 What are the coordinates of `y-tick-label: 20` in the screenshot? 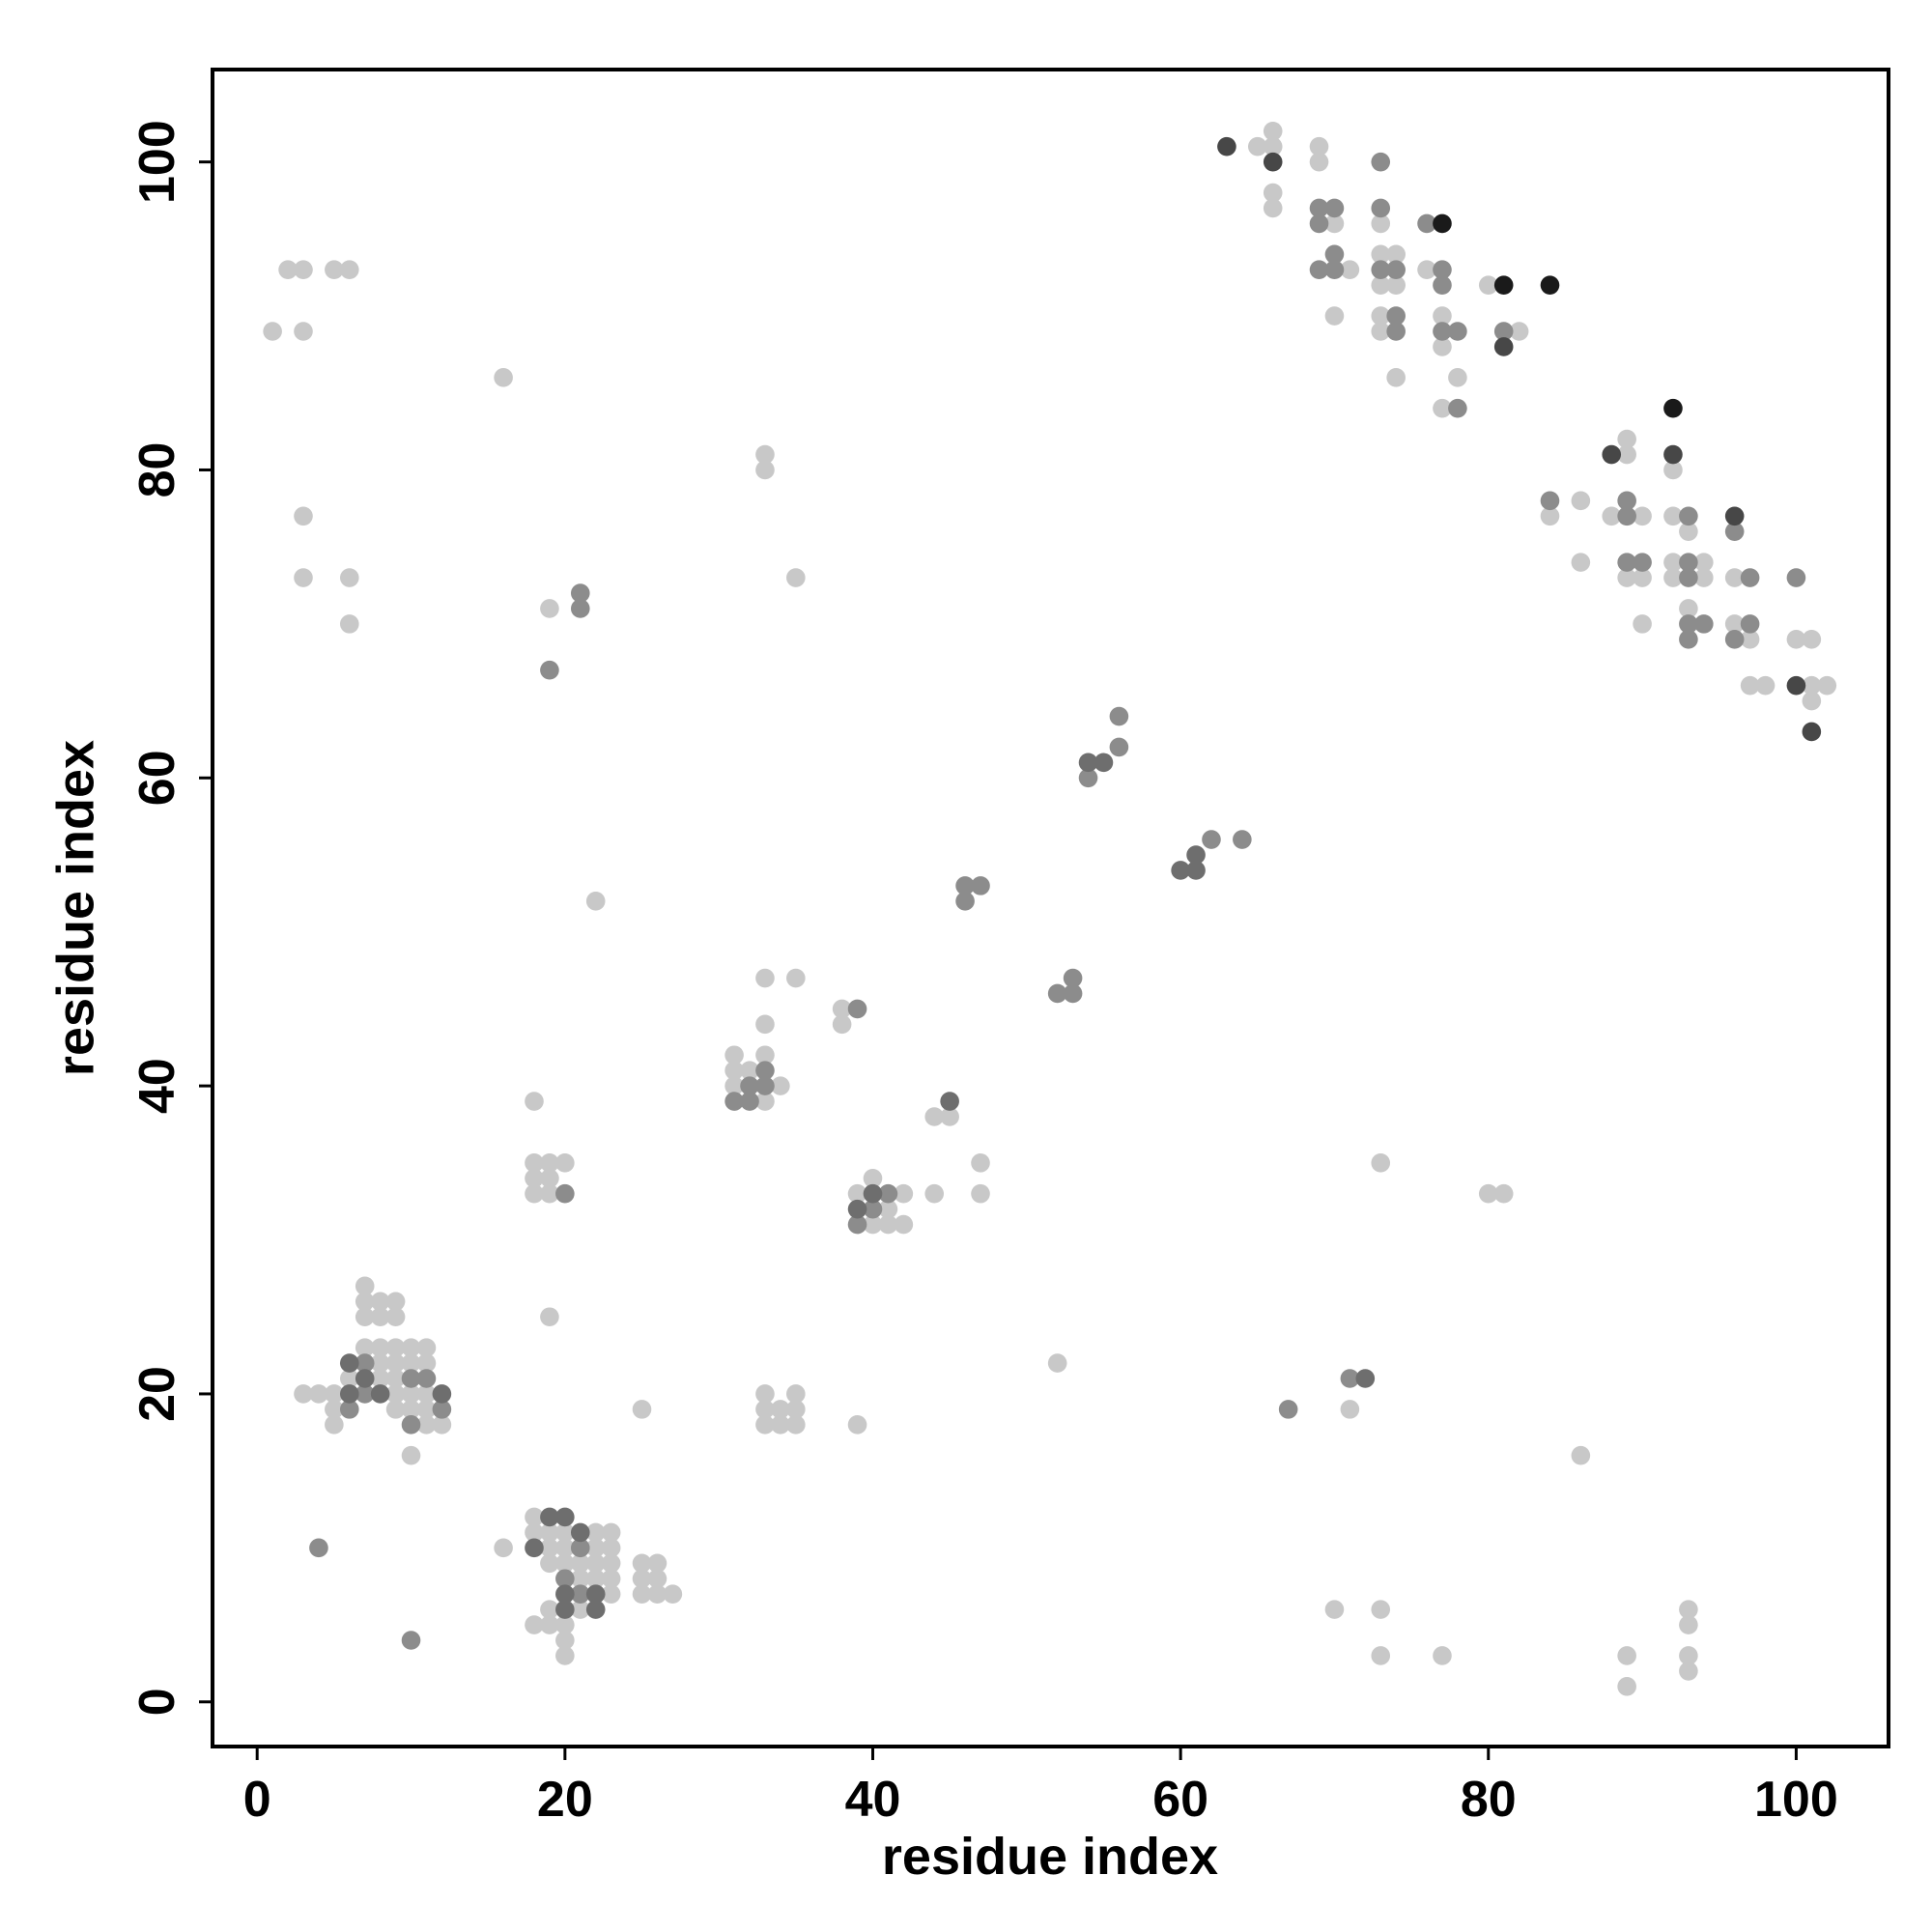 It's located at (157, 1394).